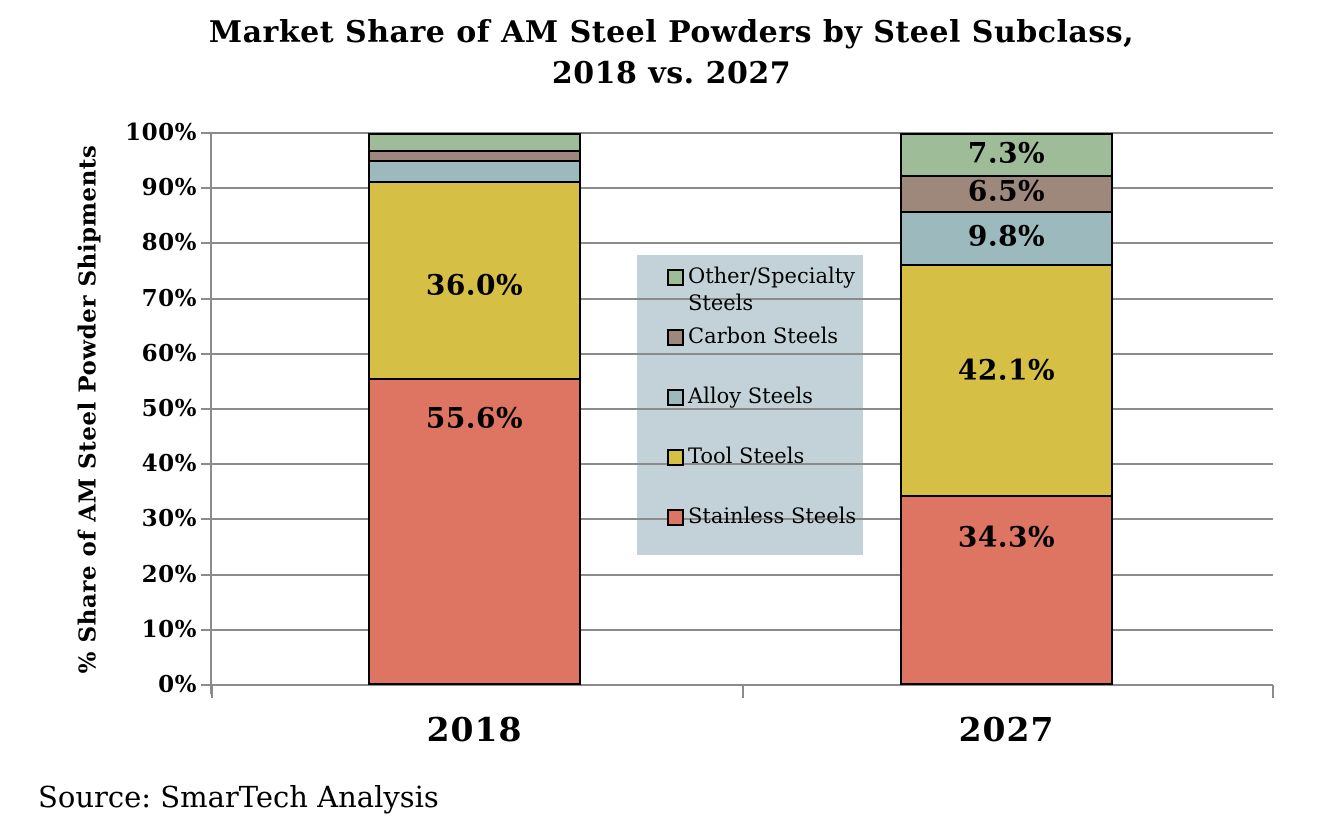 The image size is (1343, 831). Describe the element at coordinates (1006, 729) in the screenshot. I see `x-axis-label-2027: 2027` at that location.